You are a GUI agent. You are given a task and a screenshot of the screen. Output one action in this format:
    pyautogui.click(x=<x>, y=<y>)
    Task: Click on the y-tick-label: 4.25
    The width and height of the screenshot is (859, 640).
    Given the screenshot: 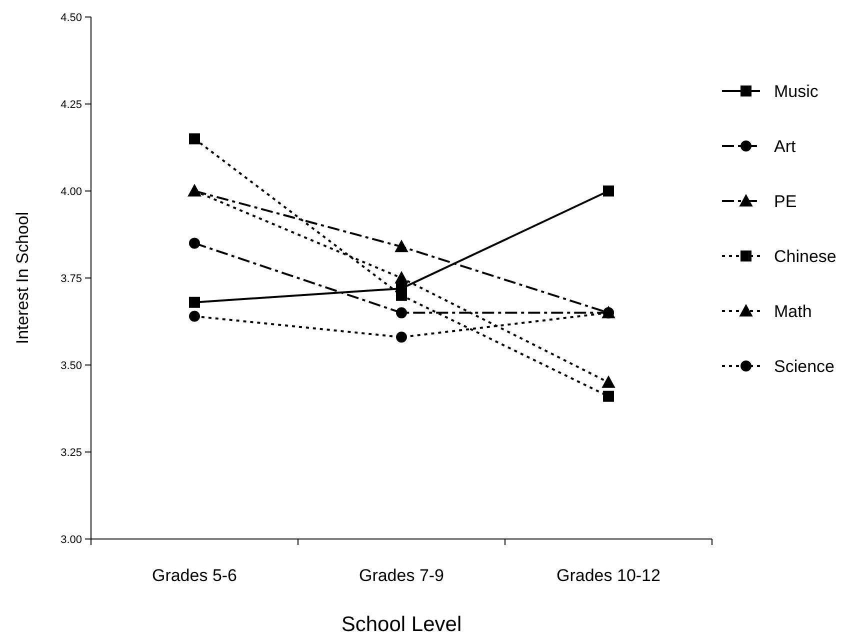 What is the action you would take?
    pyautogui.click(x=71, y=104)
    